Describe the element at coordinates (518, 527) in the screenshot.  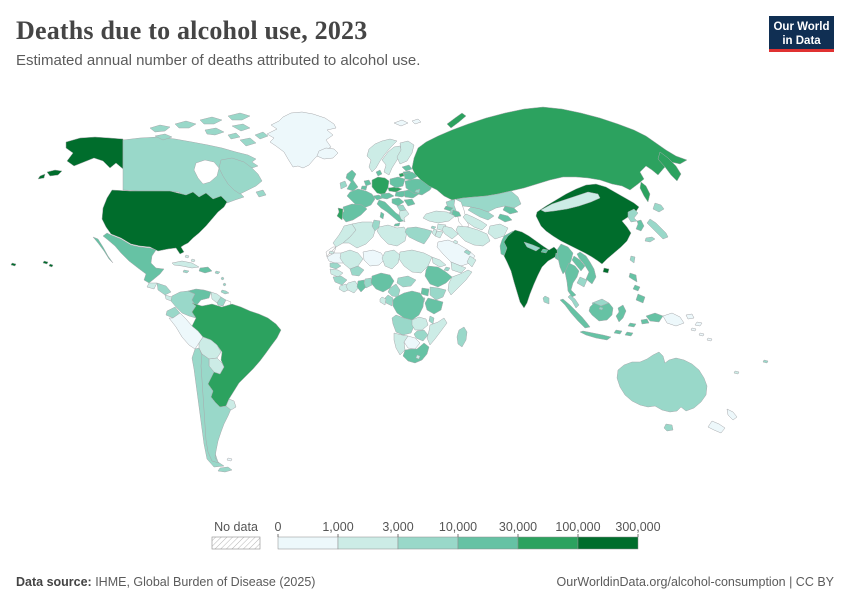
I see `svg-text: 30,000` at that location.